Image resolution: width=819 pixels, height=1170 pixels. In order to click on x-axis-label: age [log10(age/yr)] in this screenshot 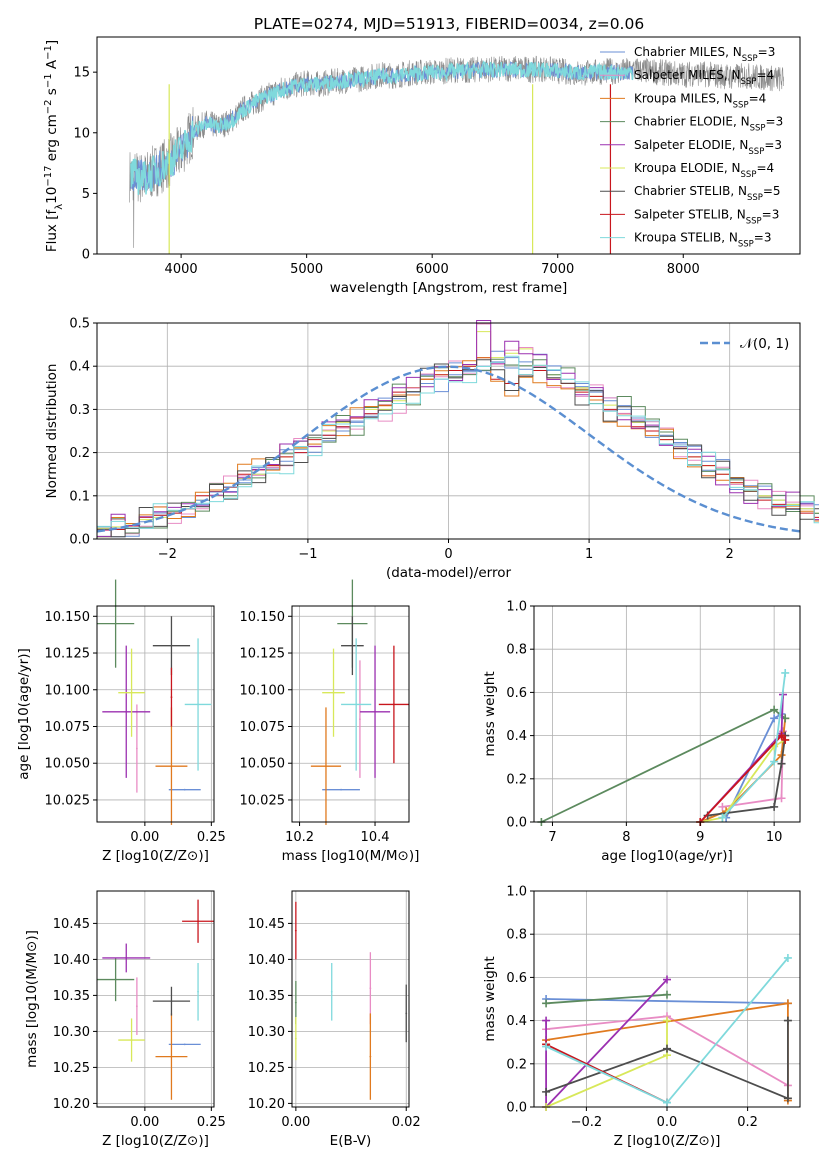, I will do `click(667, 856)`.